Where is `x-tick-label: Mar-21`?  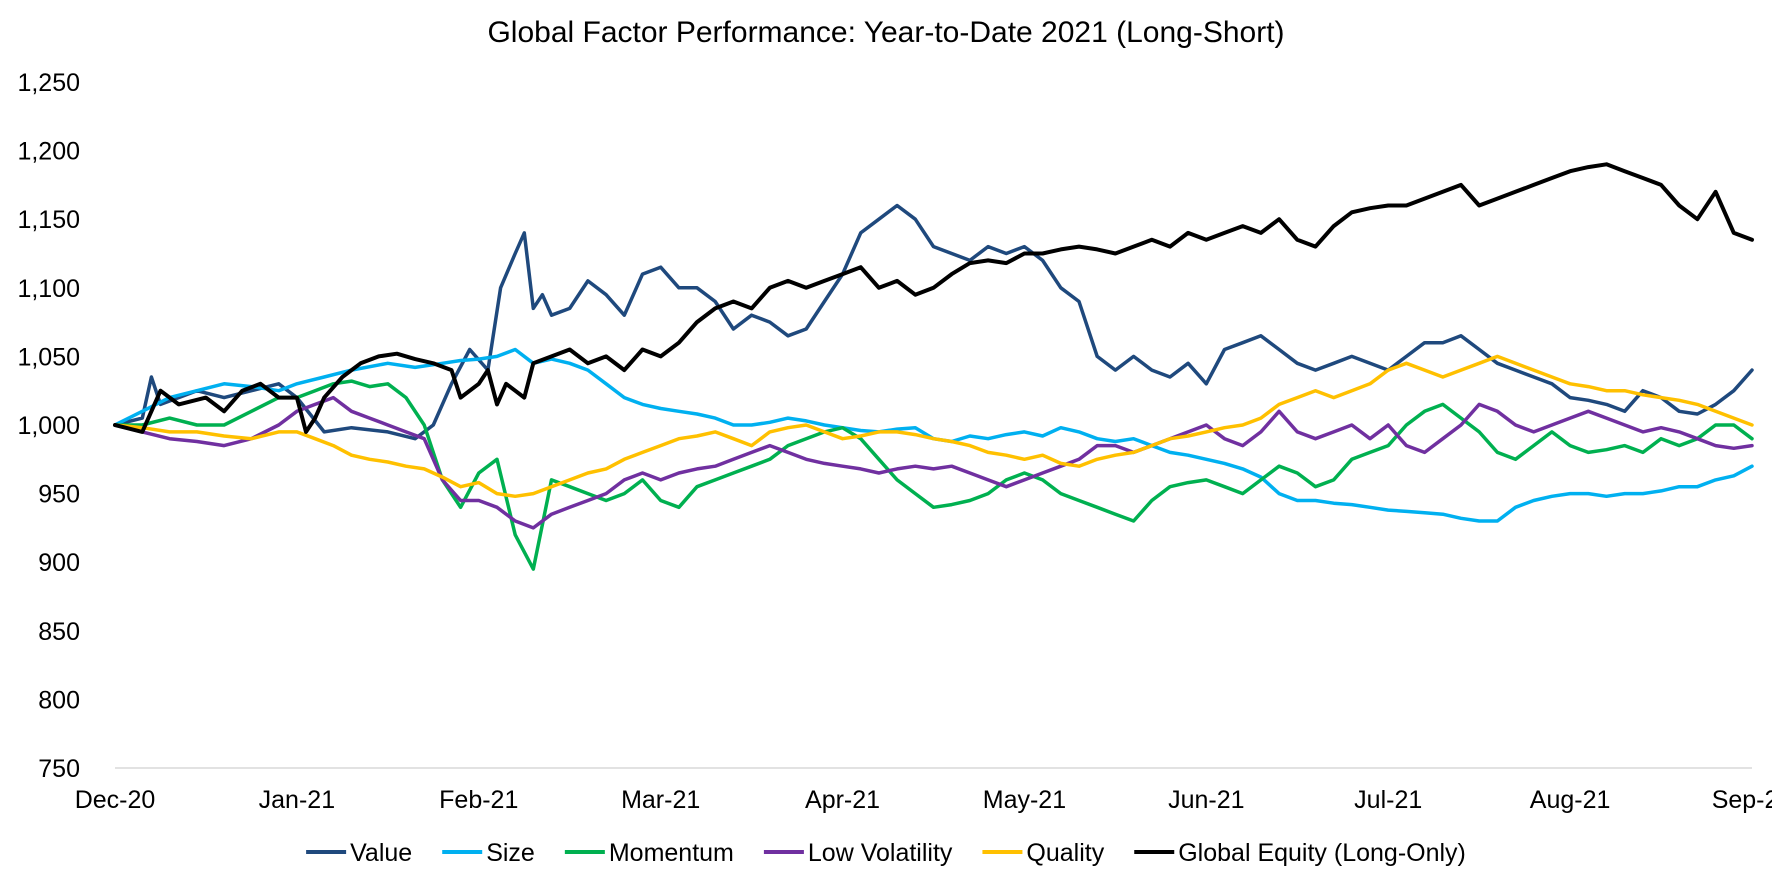 x-tick-label: Mar-21 is located at coordinates (660, 800).